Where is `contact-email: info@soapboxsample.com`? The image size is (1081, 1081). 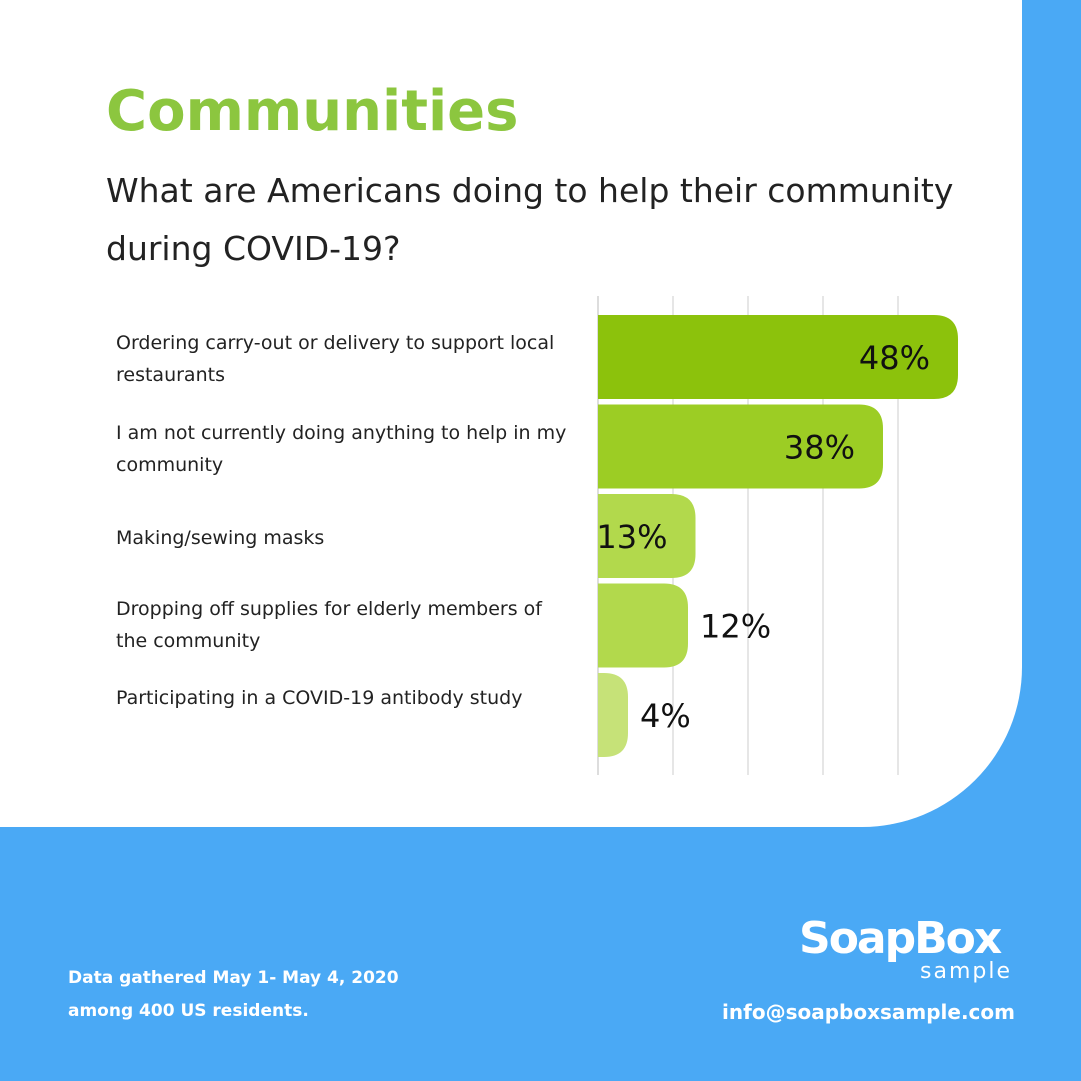 contact-email: info@soapboxsample.com is located at coordinates (868, 1012).